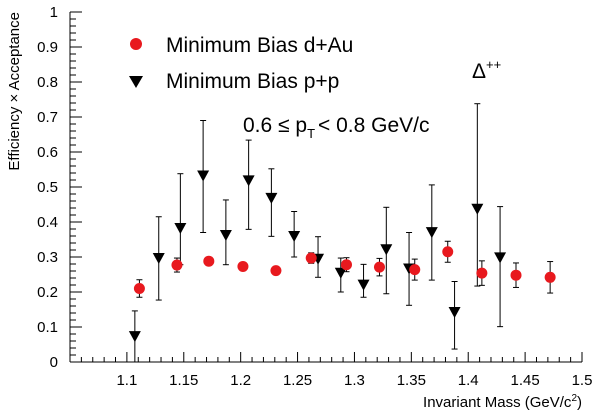 The width and height of the screenshot is (600, 414). What do you see at coordinates (136, 82) in the screenshot?
I see `legend-marker-pp` at bounding box center [136, 82].